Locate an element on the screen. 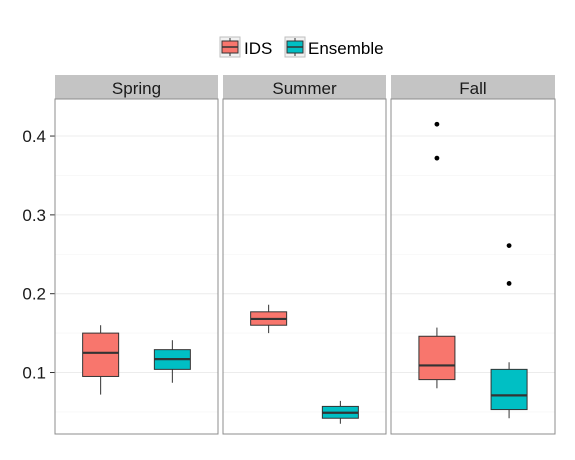 The height and width of the screenshot is (460, 575). y-tick-label: 0.3 is located at coordinates (34, 215).